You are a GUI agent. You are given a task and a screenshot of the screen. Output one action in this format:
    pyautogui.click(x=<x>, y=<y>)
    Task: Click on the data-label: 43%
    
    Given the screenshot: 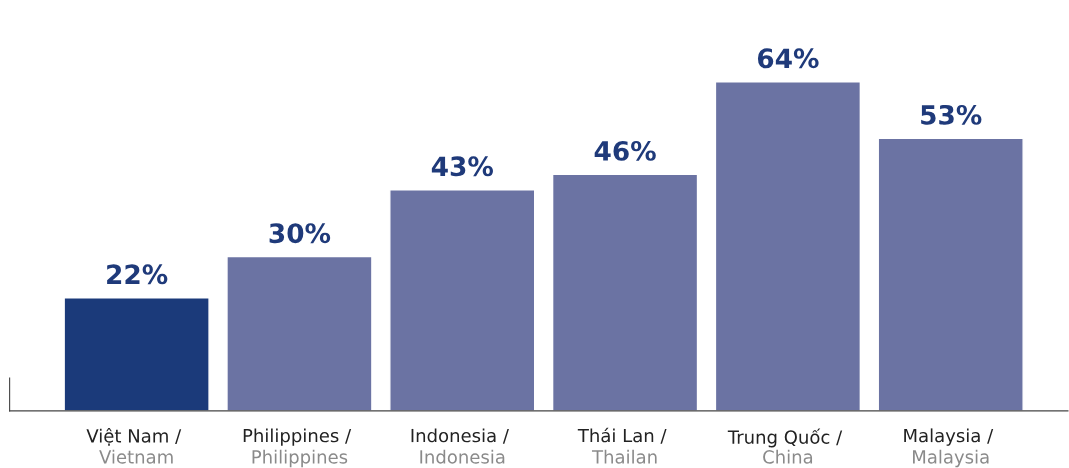 What is the action you would take?
    pyautogui.click(x=462, y=166)
    